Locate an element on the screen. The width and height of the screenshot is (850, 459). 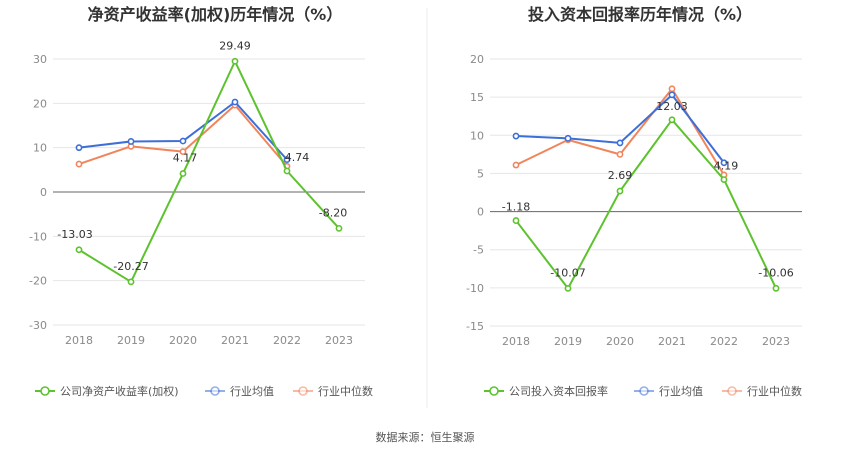
data-label: -20.27 is located at coordinates (130, 266).